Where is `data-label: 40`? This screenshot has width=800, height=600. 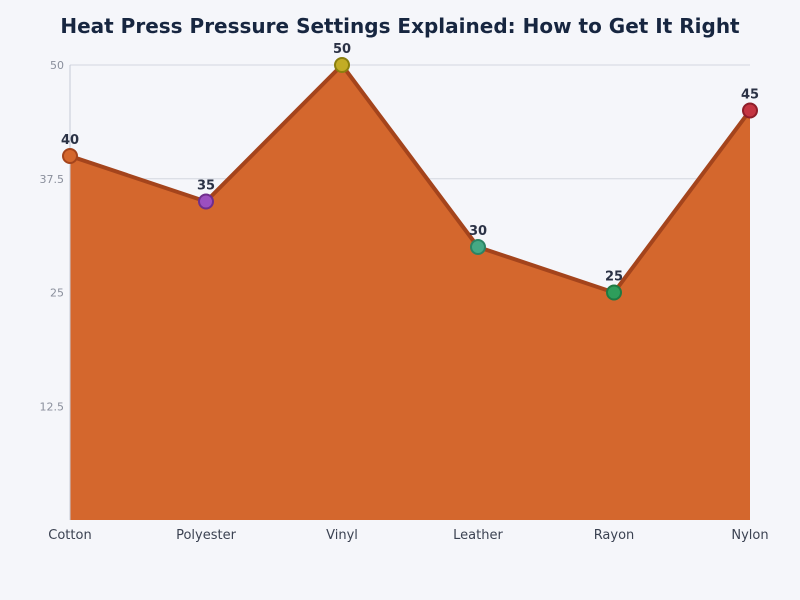
data-label: 40 is located at coordinates (70, 140).